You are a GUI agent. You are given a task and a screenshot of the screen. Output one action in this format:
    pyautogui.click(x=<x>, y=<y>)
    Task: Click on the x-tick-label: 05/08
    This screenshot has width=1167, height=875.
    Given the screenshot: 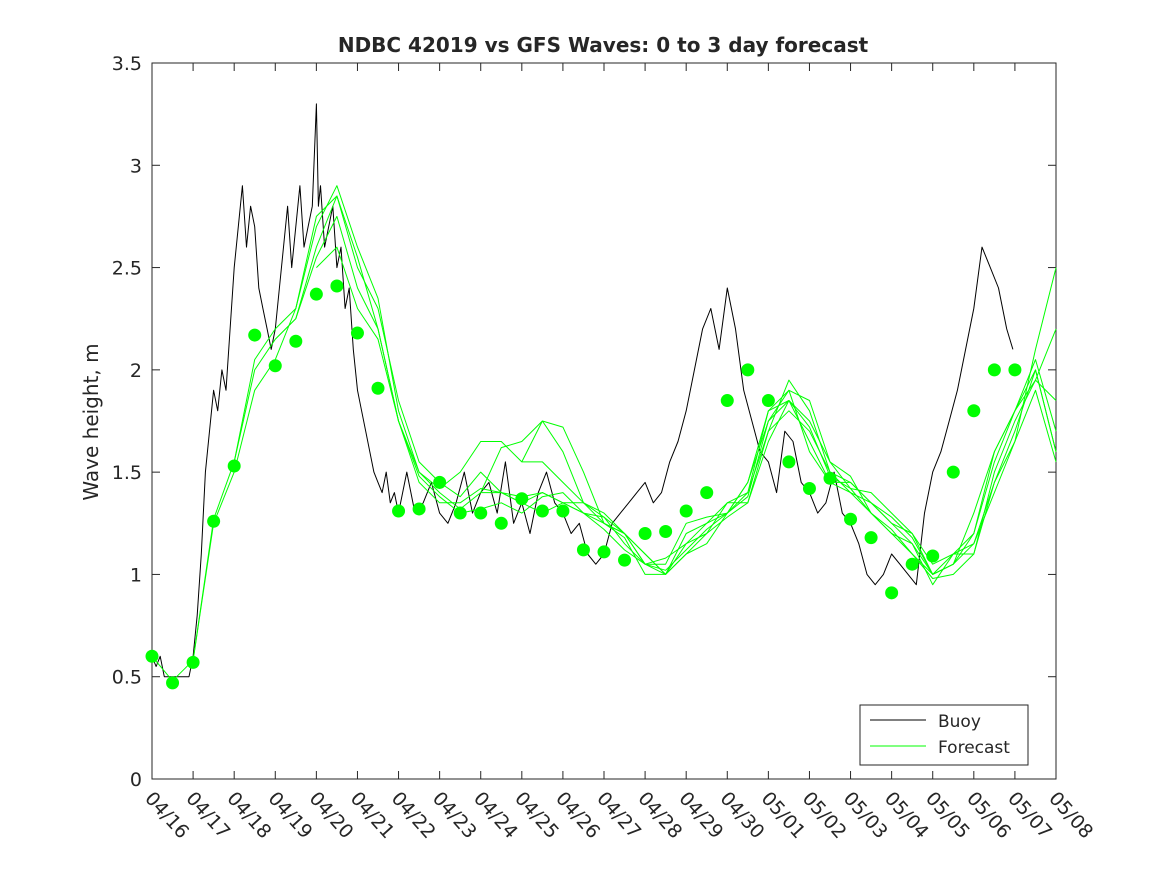 What is the action you would take?
    pyautogui.click(x=1070, y=815)
    